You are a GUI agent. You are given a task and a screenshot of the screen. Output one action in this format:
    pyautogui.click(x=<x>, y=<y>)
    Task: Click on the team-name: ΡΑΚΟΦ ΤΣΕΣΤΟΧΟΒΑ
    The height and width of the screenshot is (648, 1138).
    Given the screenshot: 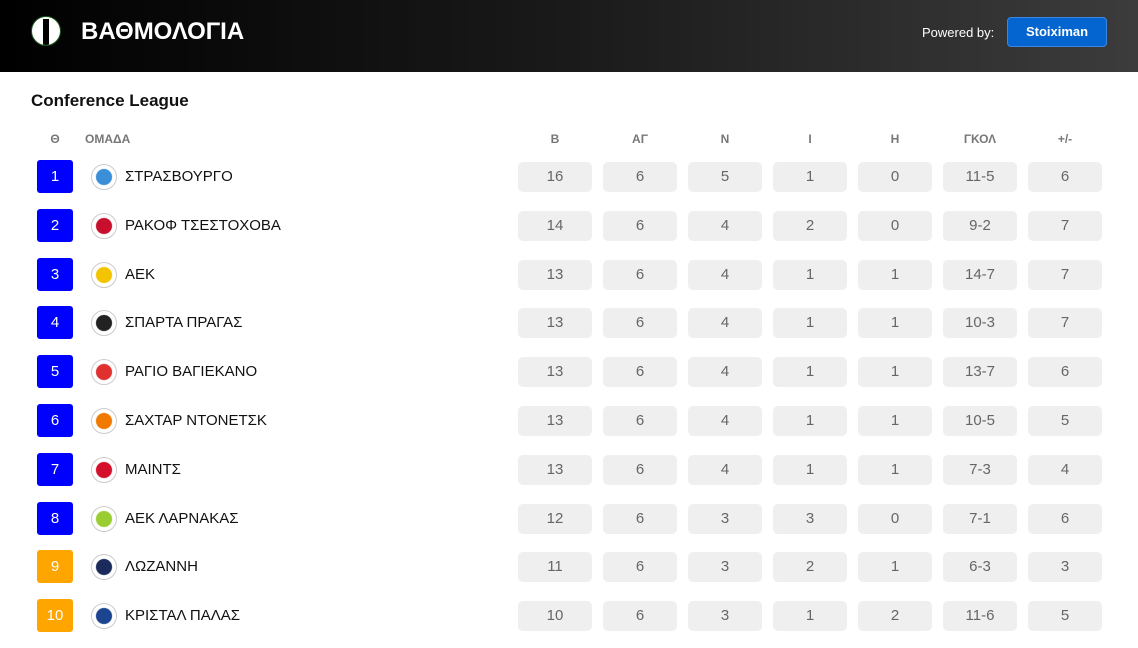 What is the action you would take?
    pyautogui.click(x=203, y=225)
    